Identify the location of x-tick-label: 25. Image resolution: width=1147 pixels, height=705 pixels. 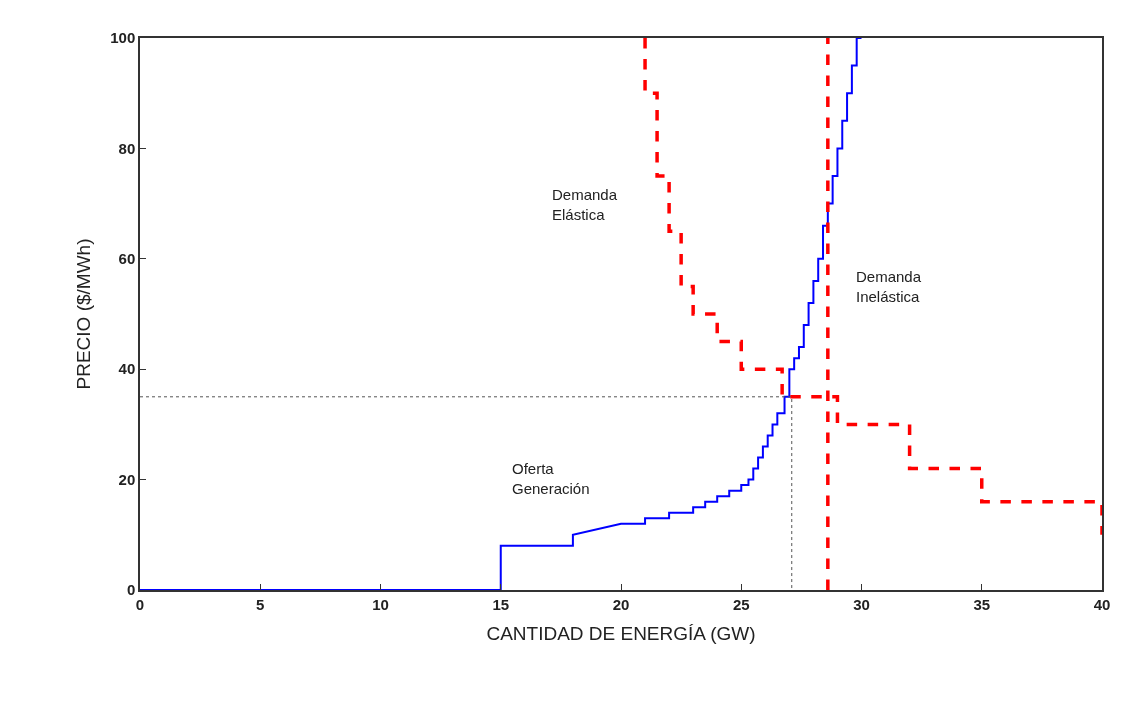
(741, 604).